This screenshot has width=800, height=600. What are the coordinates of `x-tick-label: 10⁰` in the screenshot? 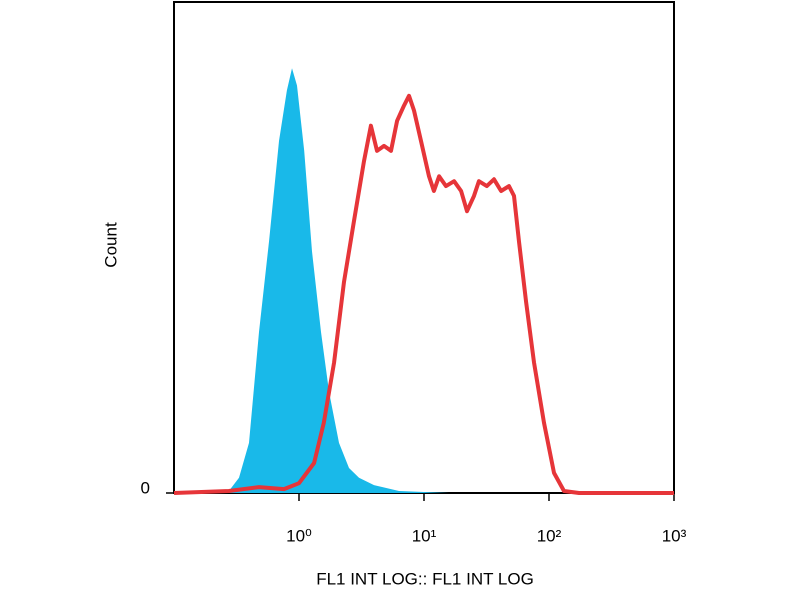 It's located at (299, 535).